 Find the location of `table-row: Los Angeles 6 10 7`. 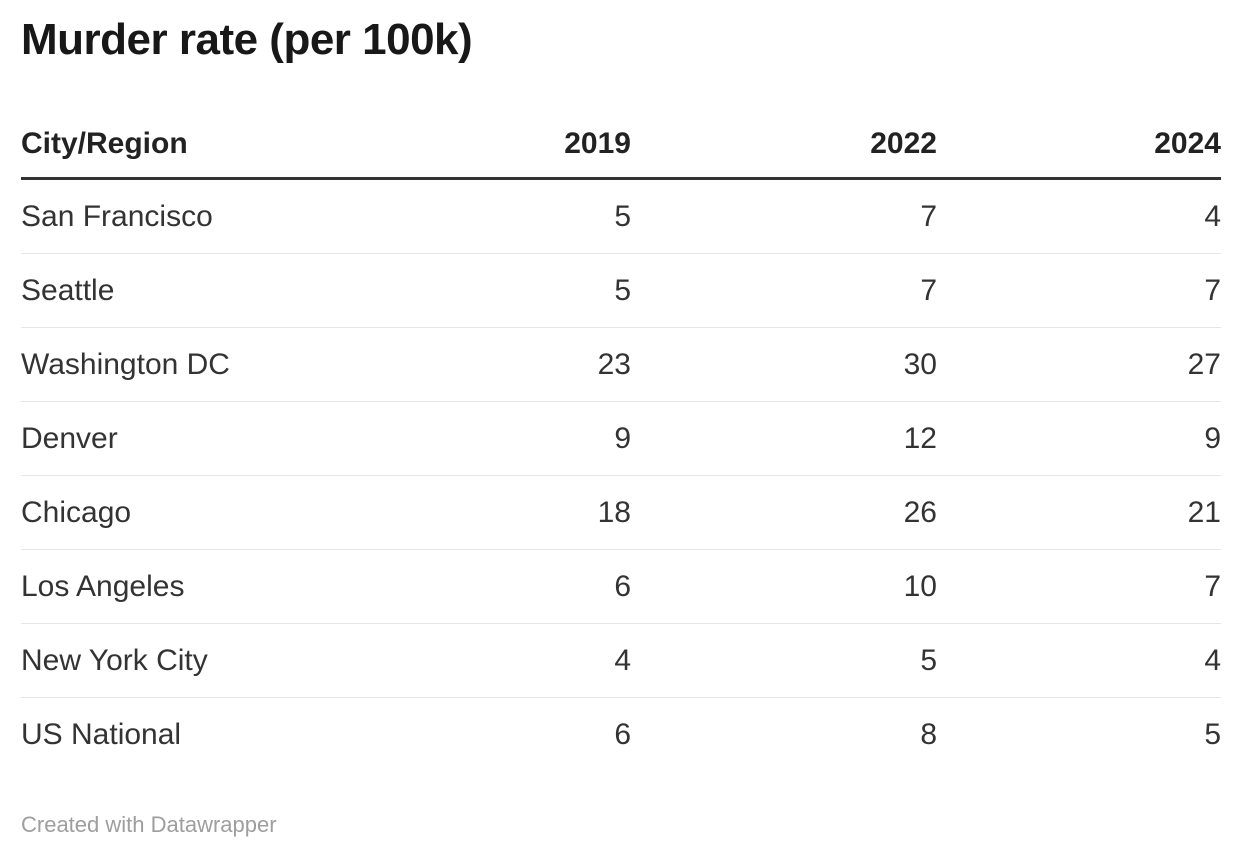

table-row: Los Angeles 6 10 7 is located at coordinates (621, 586).